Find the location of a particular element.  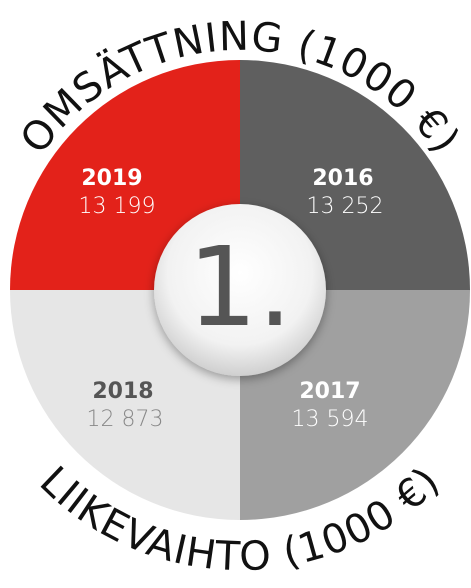

year: 2016 is located at coordinates (342, 178).